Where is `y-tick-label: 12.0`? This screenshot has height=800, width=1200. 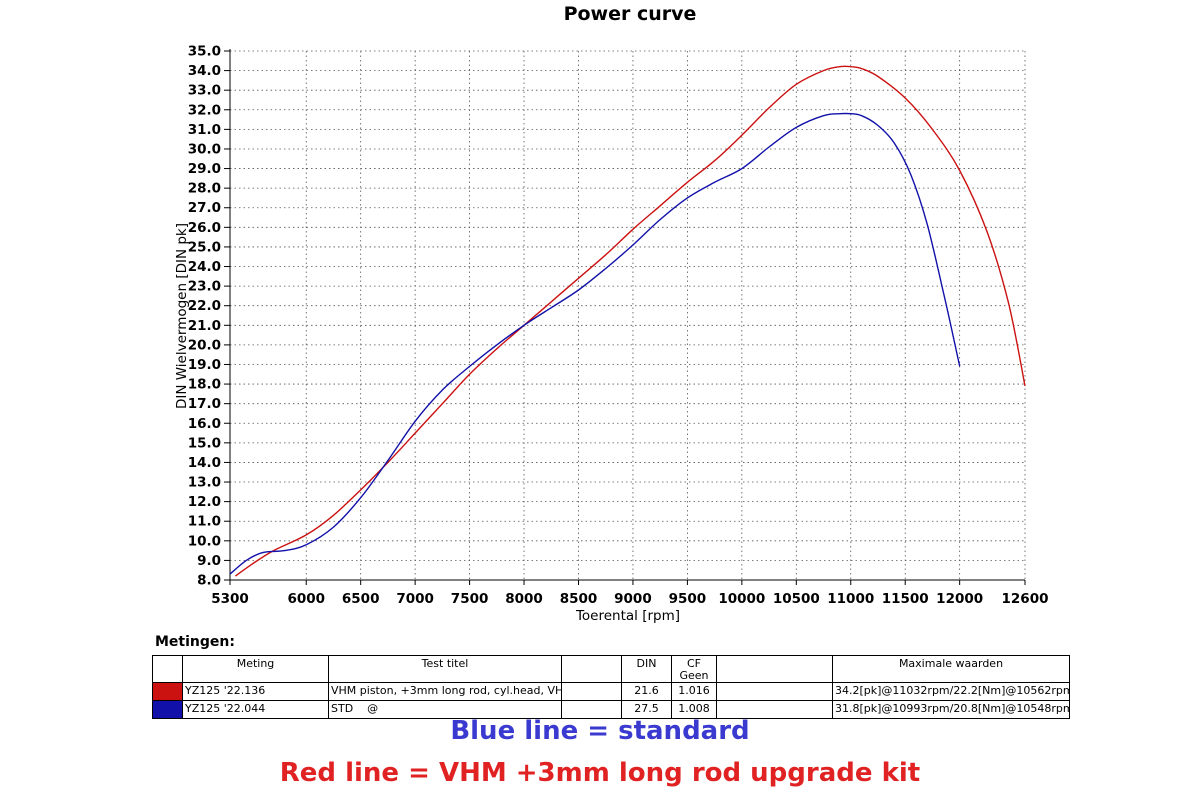
y-tick-label: 12.0 is located at coordinates (204, 502).